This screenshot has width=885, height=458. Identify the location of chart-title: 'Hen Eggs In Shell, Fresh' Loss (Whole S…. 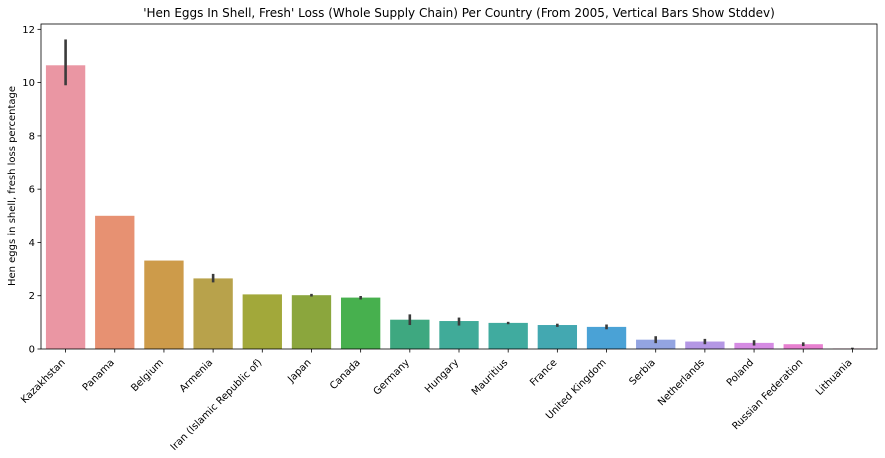
(459, 13).